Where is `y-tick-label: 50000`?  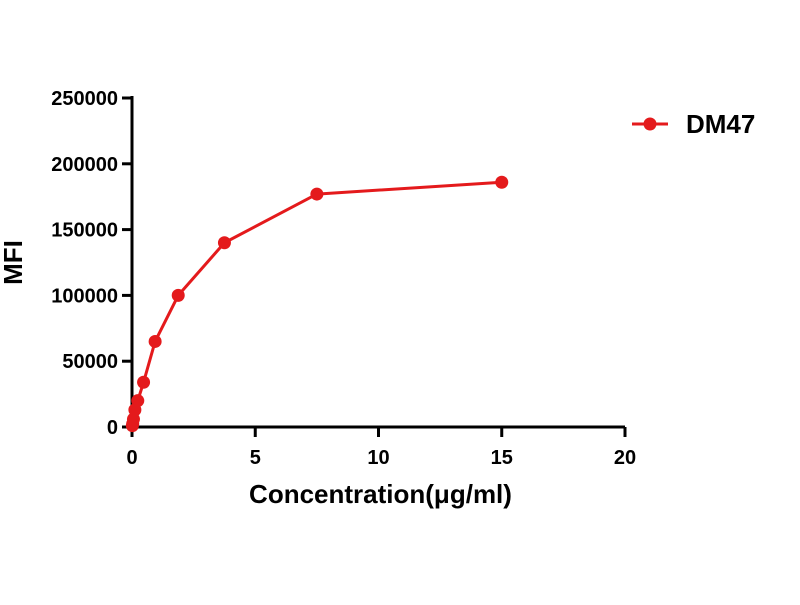
y-tick-label: 50000 is located at coordinates (90, 362).